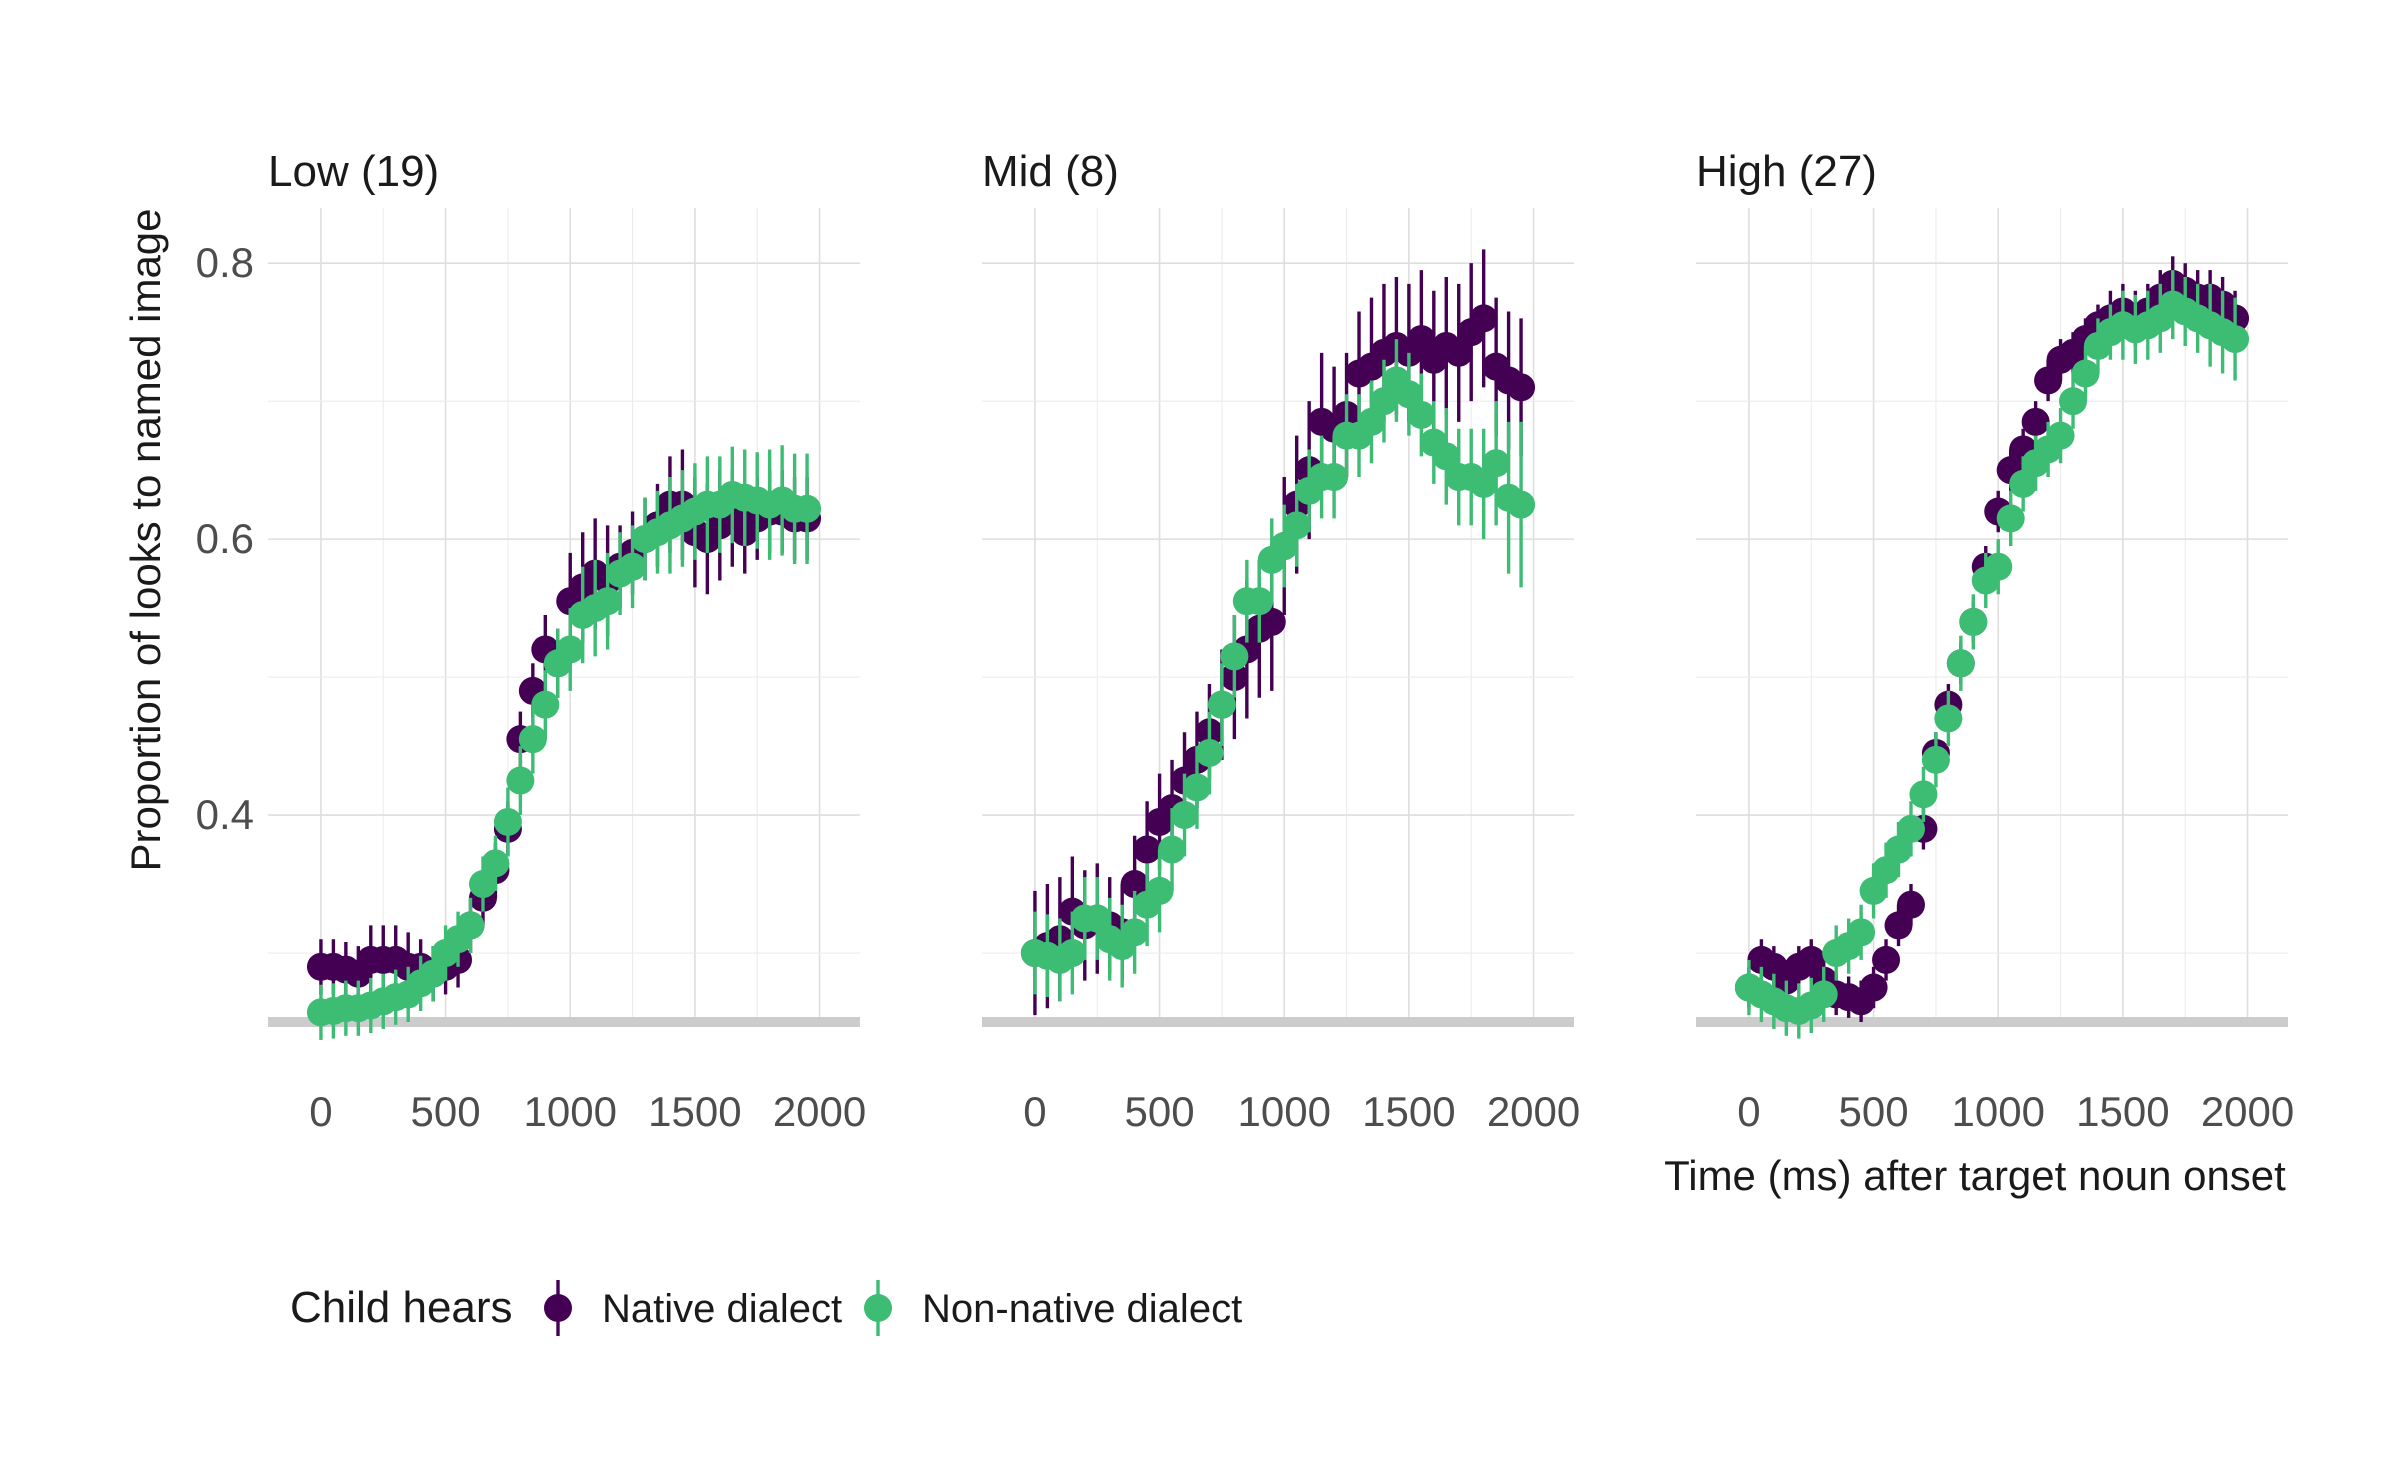 The height and width of the screenshot is (1483, 2400). What do you see at coordinates (145, 539) in the screenshot?
I see `y-axis-title: Proportion of looks to named image` at bounding box center [145, 539].